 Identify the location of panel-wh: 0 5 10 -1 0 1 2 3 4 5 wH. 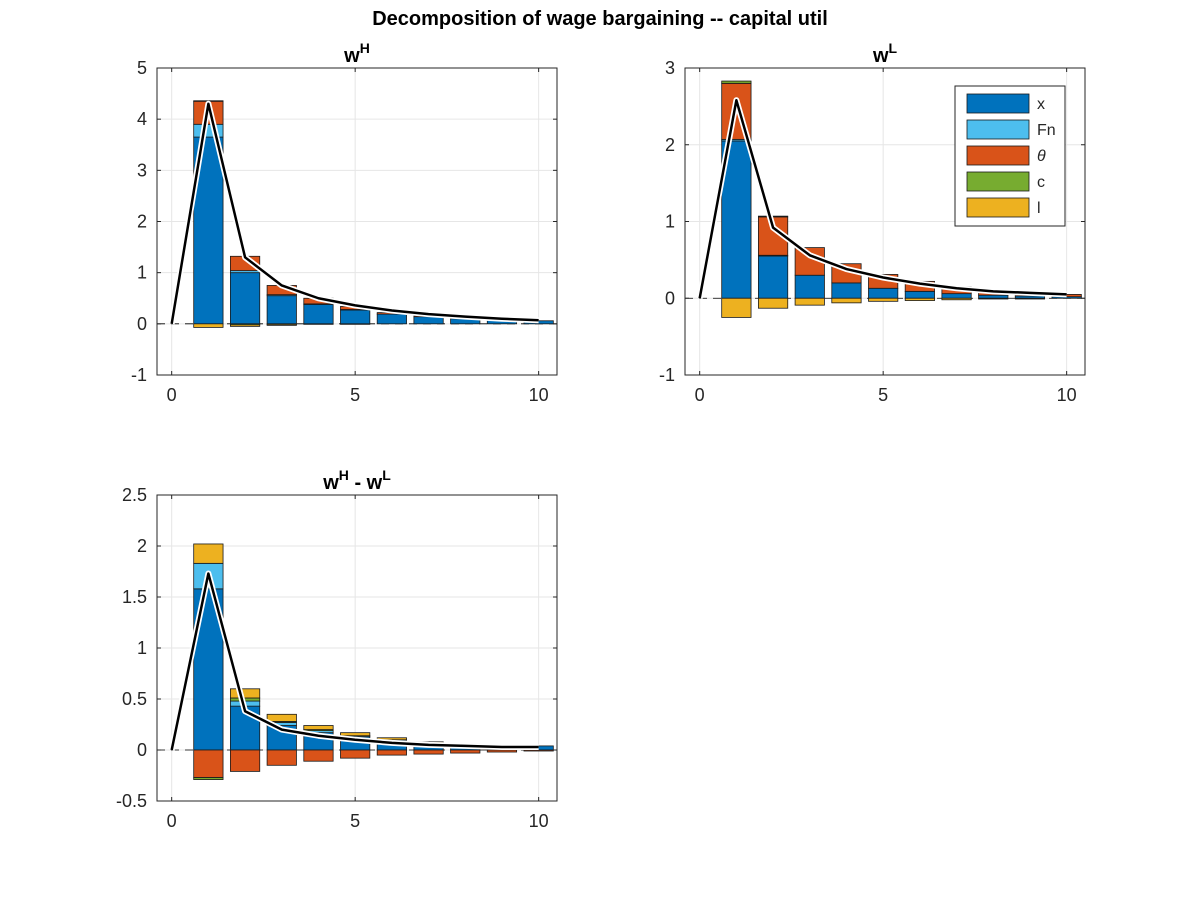
(344, 222).